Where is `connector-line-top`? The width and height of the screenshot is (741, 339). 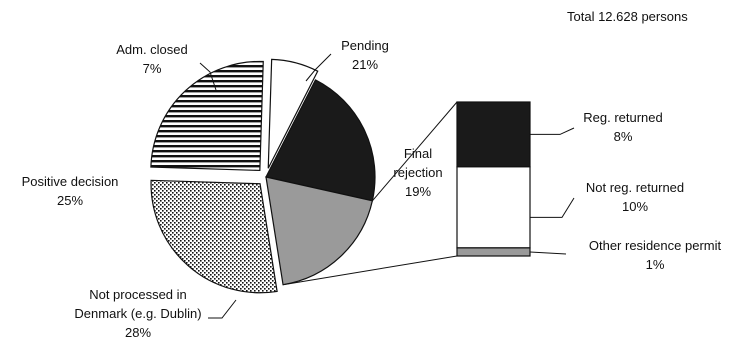
connector-line-top is located at coordinates (415, 151).